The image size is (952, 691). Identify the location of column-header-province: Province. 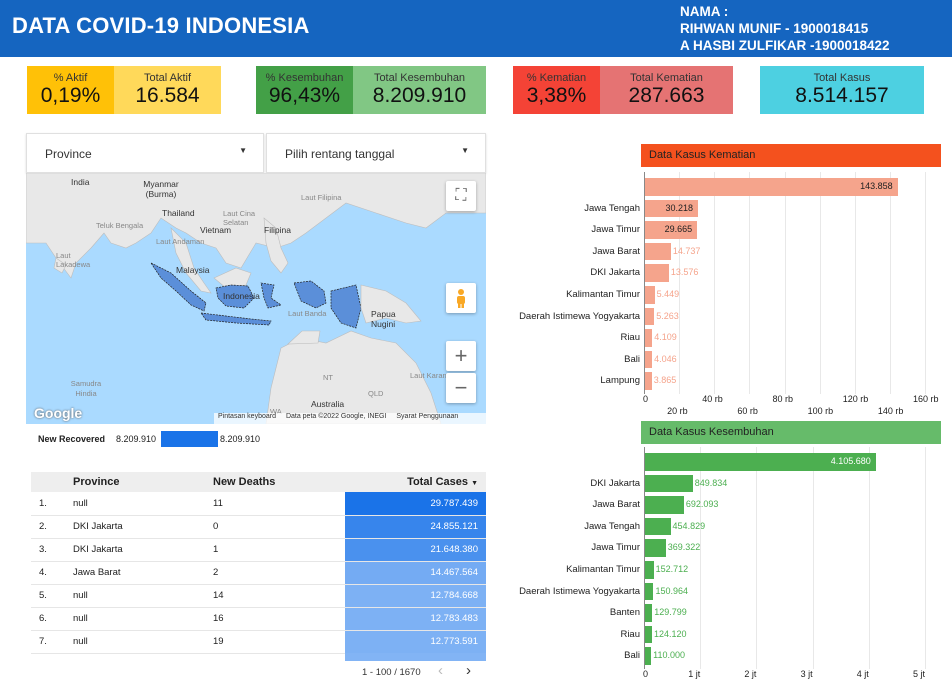
(135, 482).